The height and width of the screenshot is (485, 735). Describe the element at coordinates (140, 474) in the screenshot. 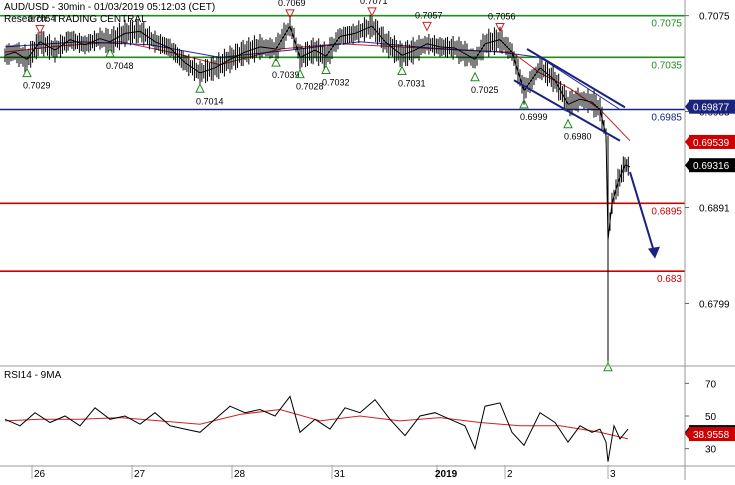

I see `x-tick-label: 27` at that location.